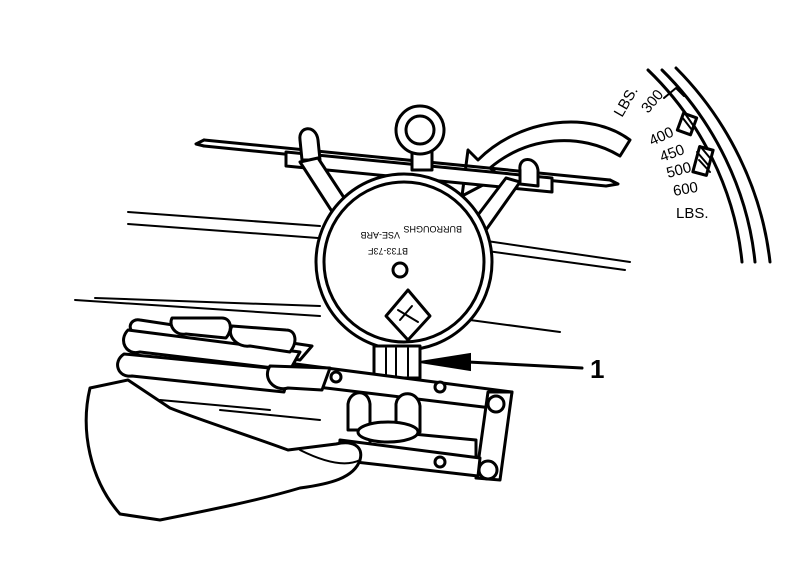  I want to click on scale-unit-top: LBS., so click(626, 101).